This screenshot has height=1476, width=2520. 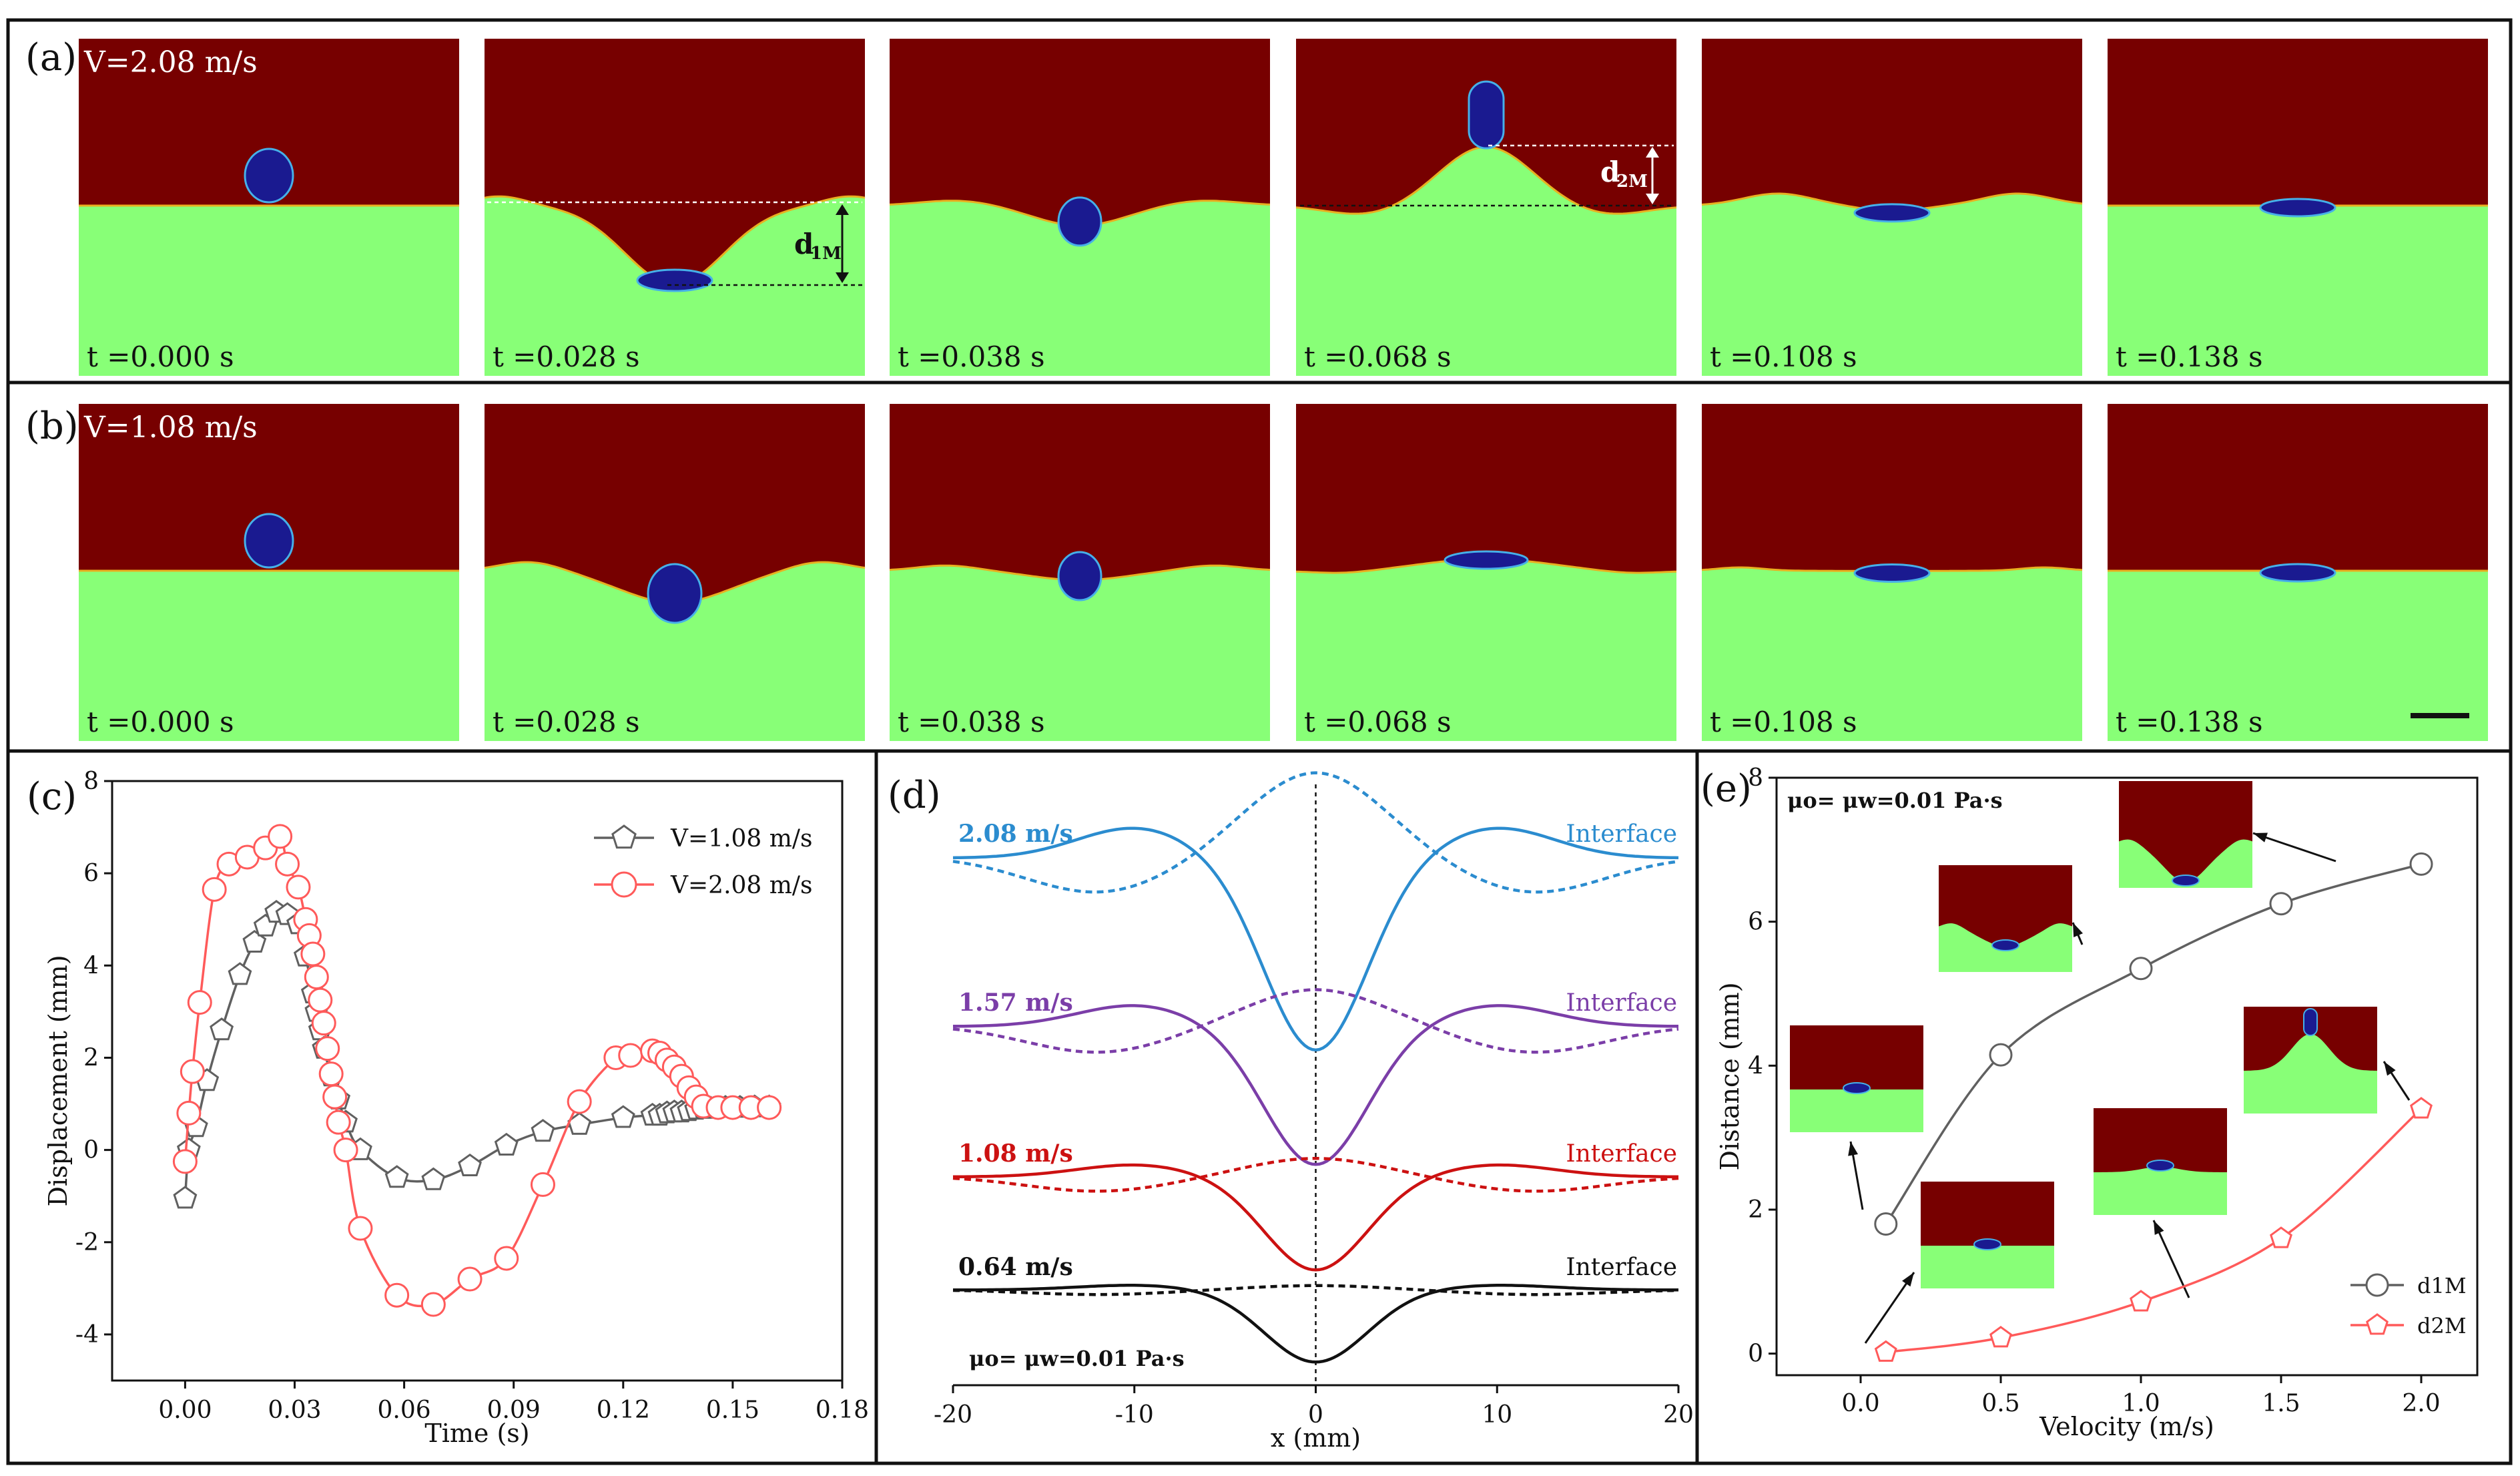 I want to click on d2m-arrow-head-top, so click(x=1652, y=152).